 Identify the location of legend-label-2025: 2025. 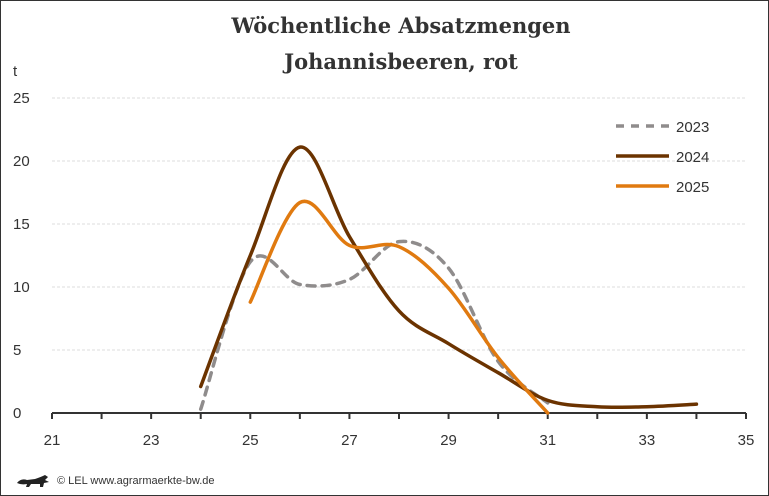
(692, 187).